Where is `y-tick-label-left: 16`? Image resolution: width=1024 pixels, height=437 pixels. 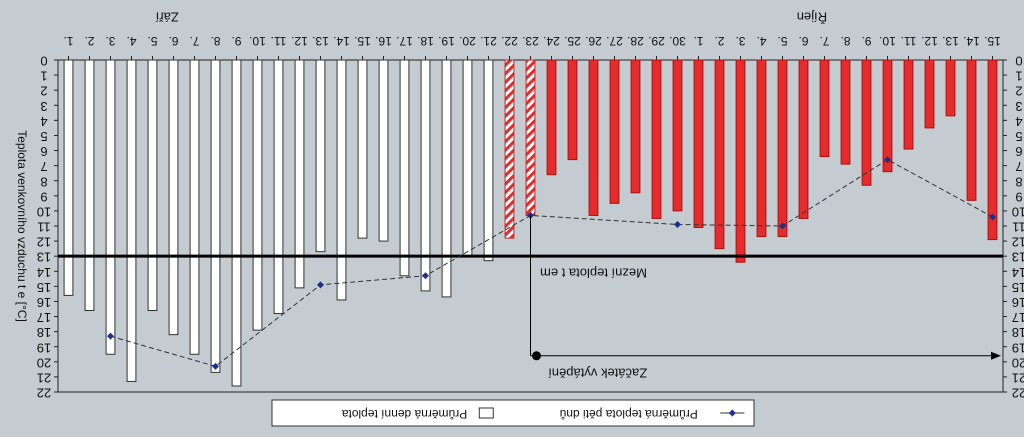
y-tick-label-left: 16 is located at coordinates (44, 302).